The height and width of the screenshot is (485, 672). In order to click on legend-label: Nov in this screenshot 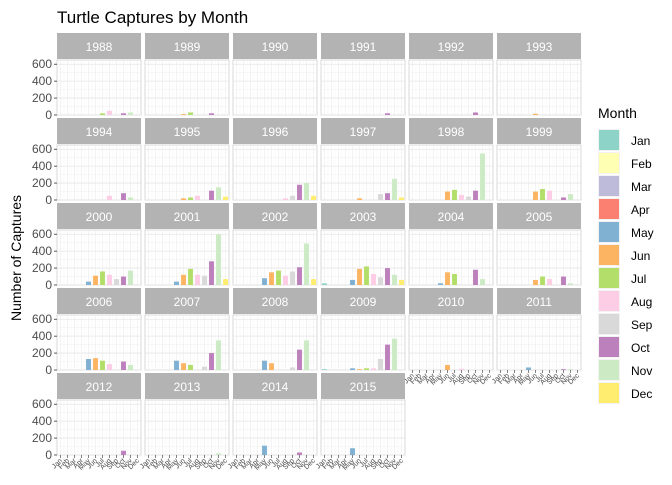, I will do `click(641, 371)`.